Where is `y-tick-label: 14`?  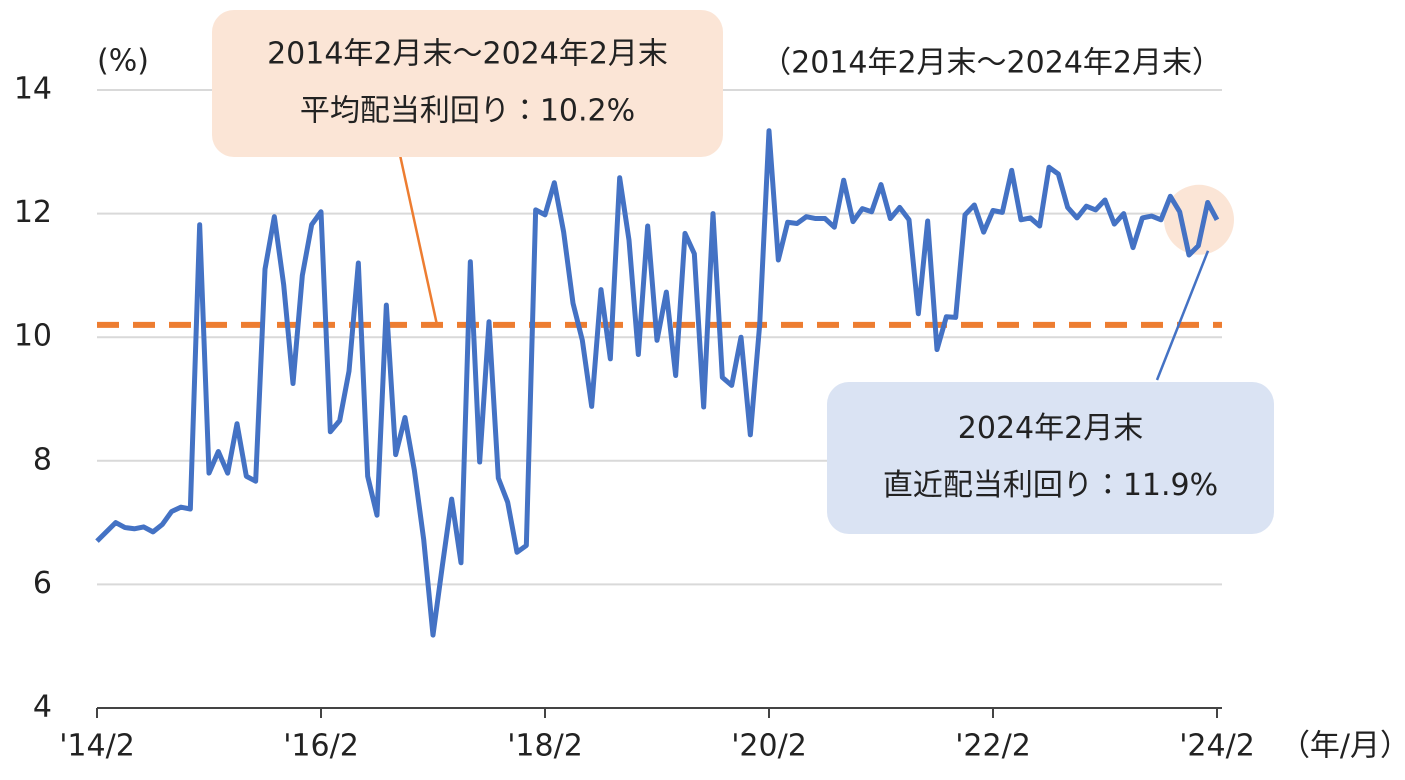
y-tick-label: 14 is located at coordinates (33, 89).